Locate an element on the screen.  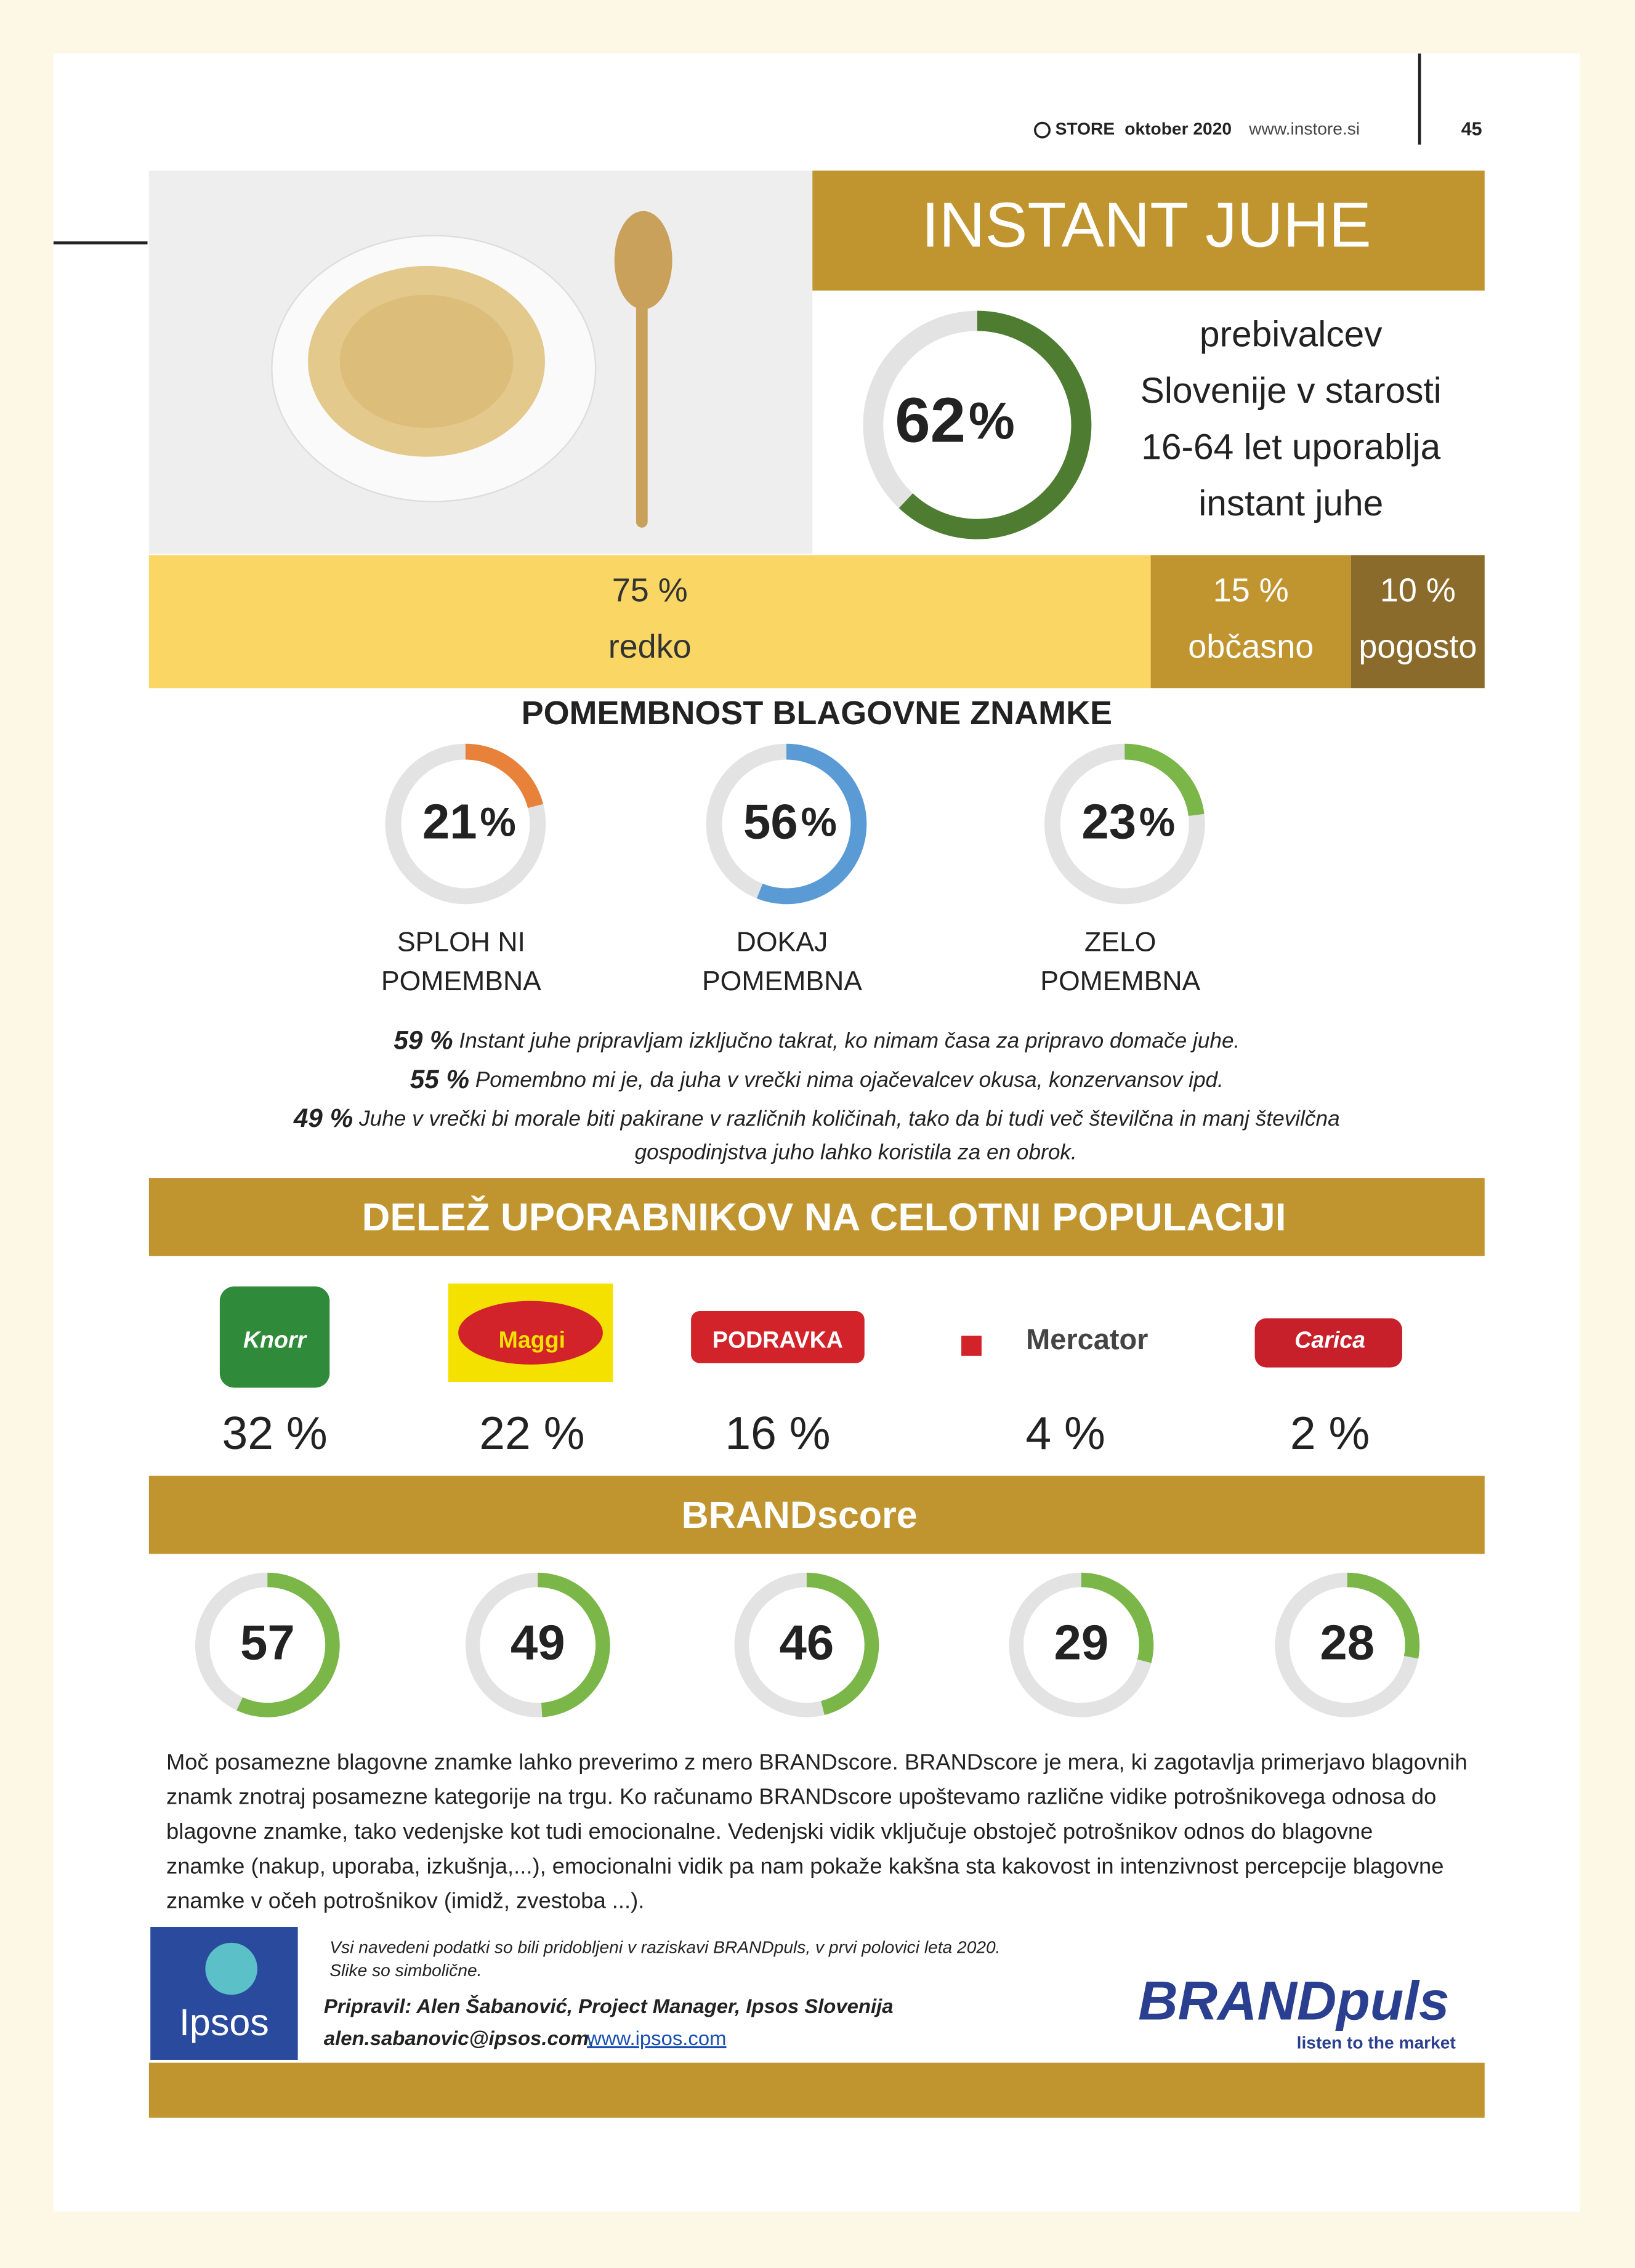
brandscore-value: 29 is located at coordinates (1081, 1642).